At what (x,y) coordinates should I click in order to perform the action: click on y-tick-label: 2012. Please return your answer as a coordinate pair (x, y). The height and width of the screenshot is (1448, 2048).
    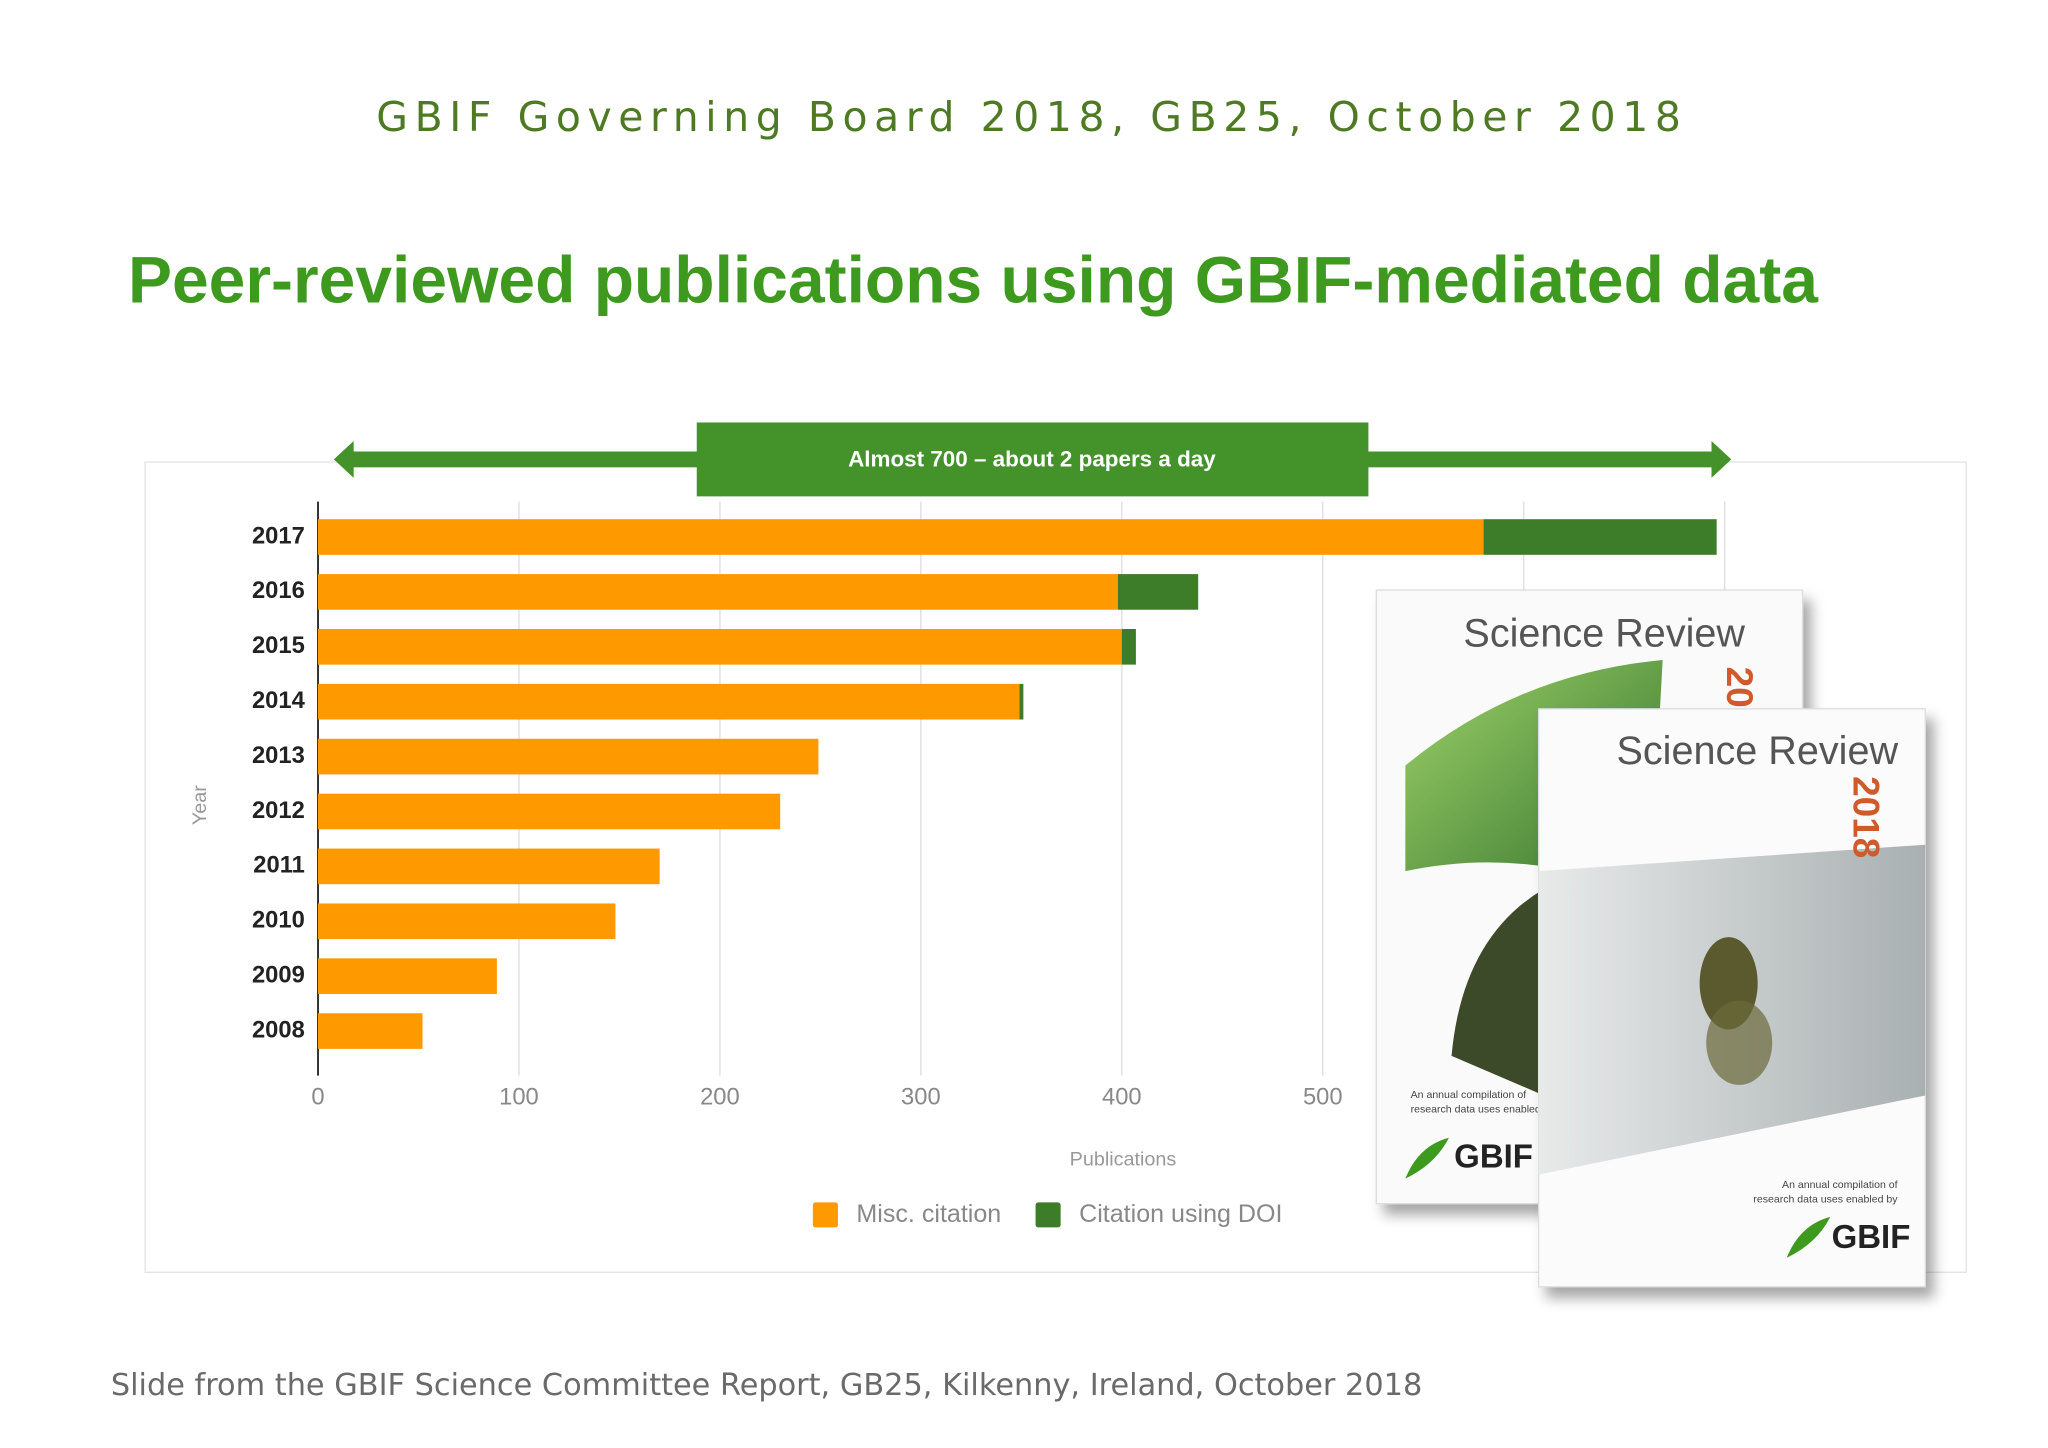
    Looking at the image, I should click on (278, 810).